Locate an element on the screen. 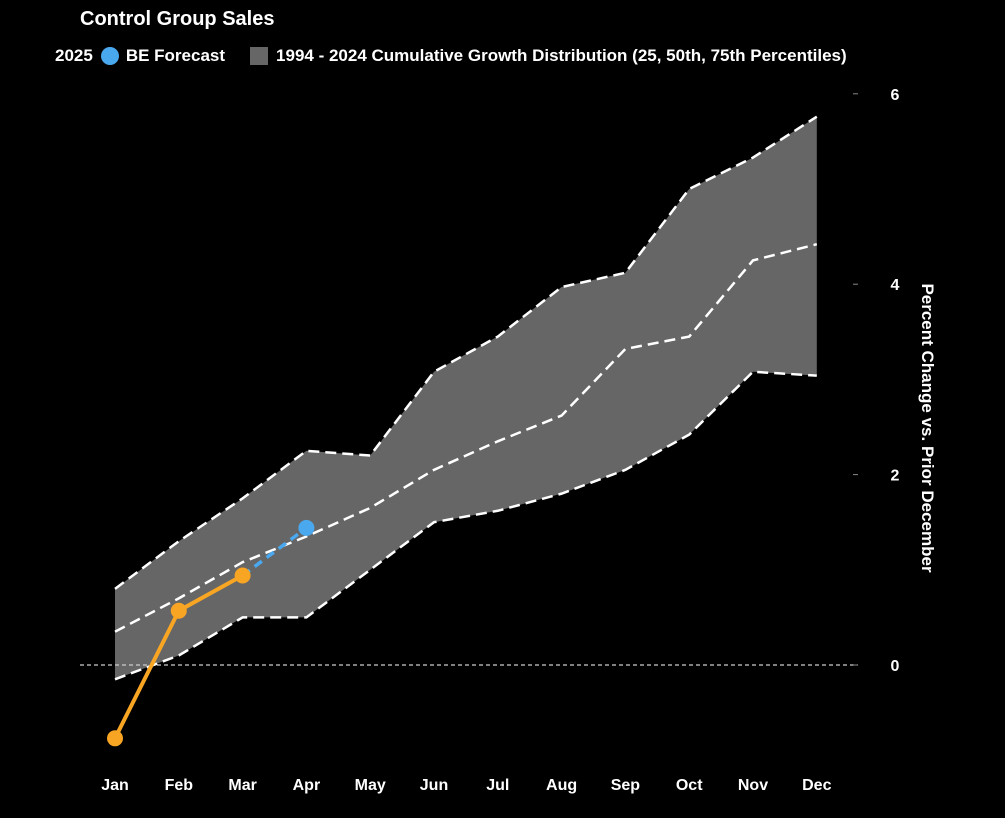 The image size is (1005, 818). x-tick-sep: Sep is located at coordinates (626, 785).